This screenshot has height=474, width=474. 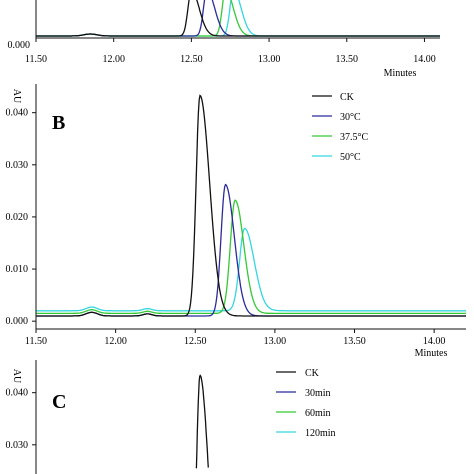 I want to click on panel-c-legend-label: CK, so click(x=312, y=373).